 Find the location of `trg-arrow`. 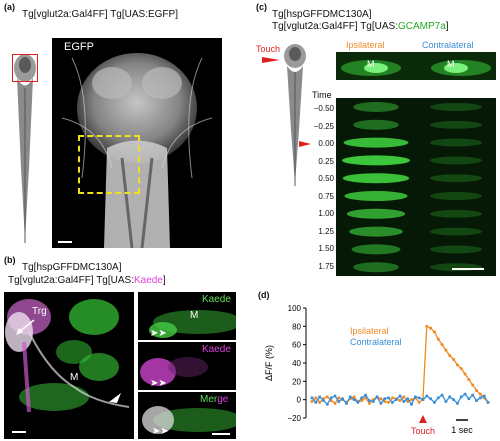

trg-arrow is located at coordinates (25, 327).